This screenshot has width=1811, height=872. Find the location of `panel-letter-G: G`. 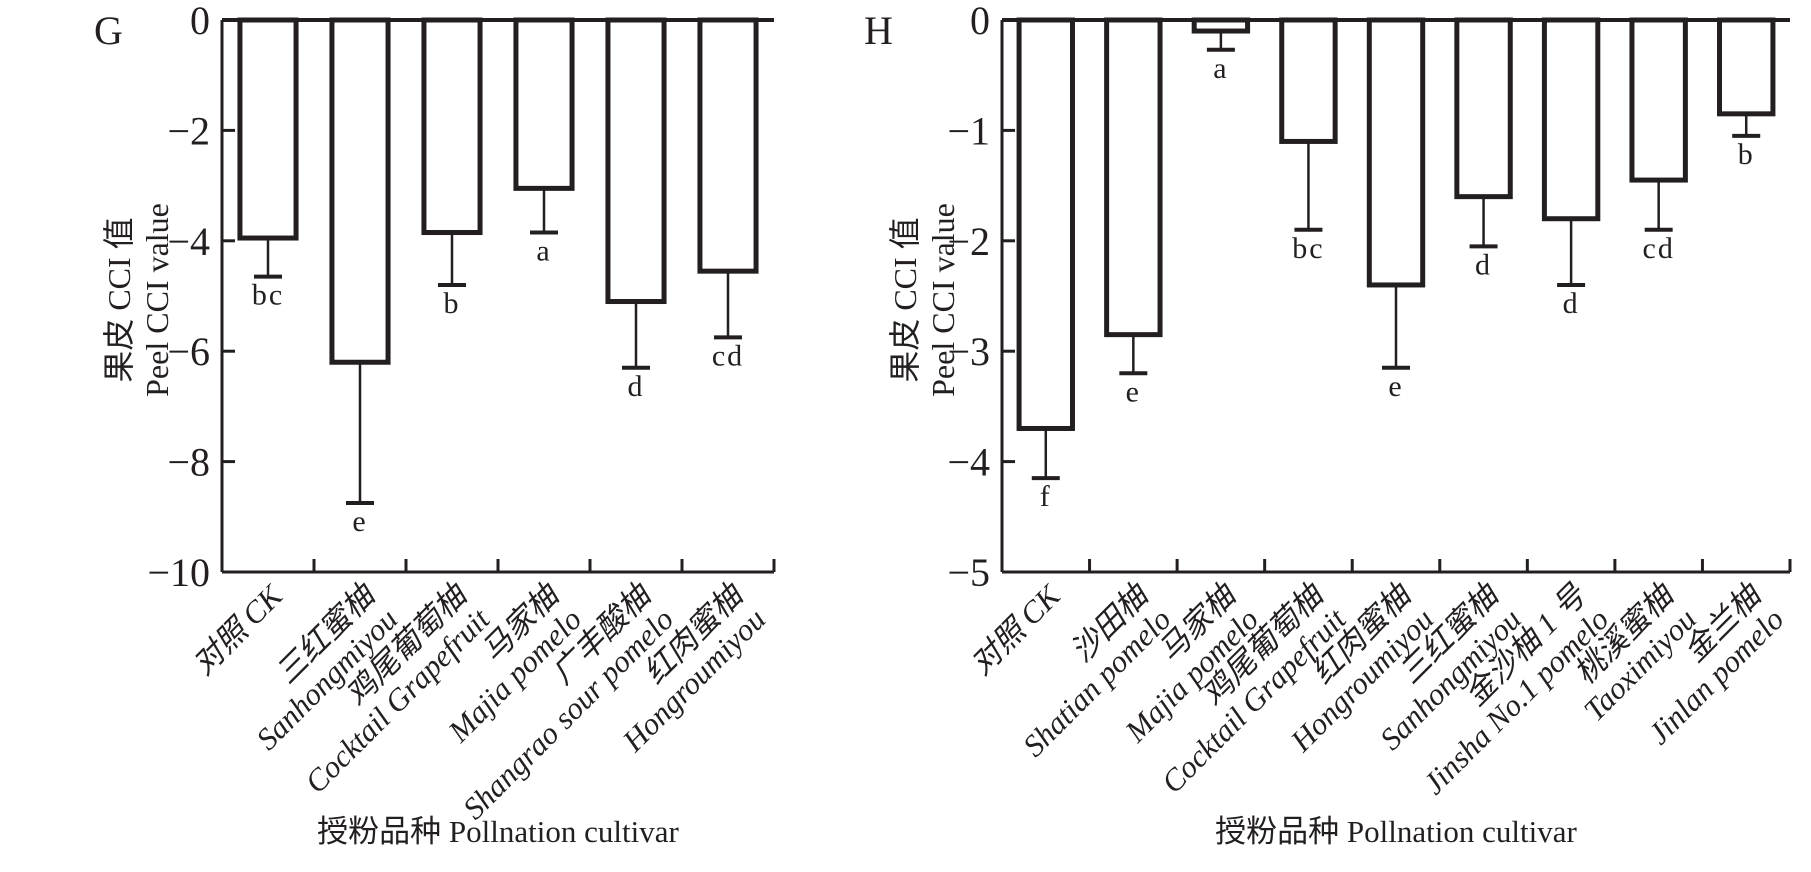

panel-letter-G: G is located at coordinates (108, 30).